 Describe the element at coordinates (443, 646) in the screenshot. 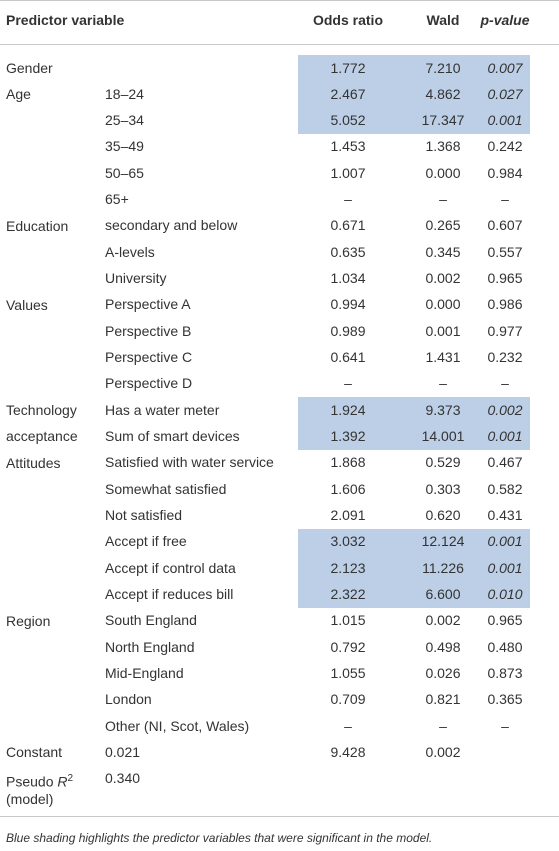

I see `wald: 0.498` at that location.